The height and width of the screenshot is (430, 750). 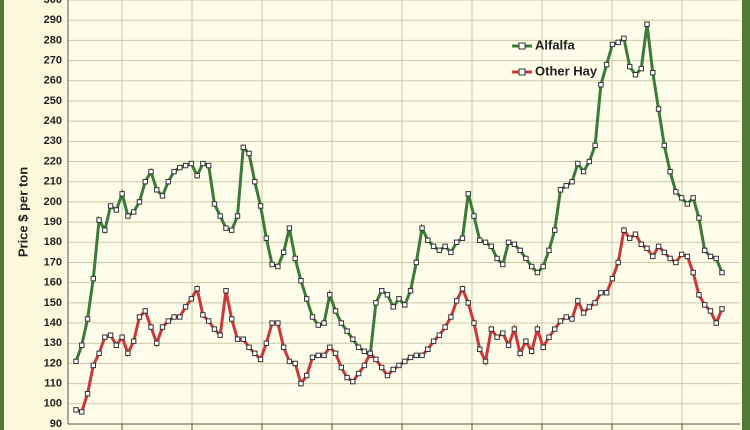 I want to click on legend-label: Alfalfa, so click(x=555, y=44).